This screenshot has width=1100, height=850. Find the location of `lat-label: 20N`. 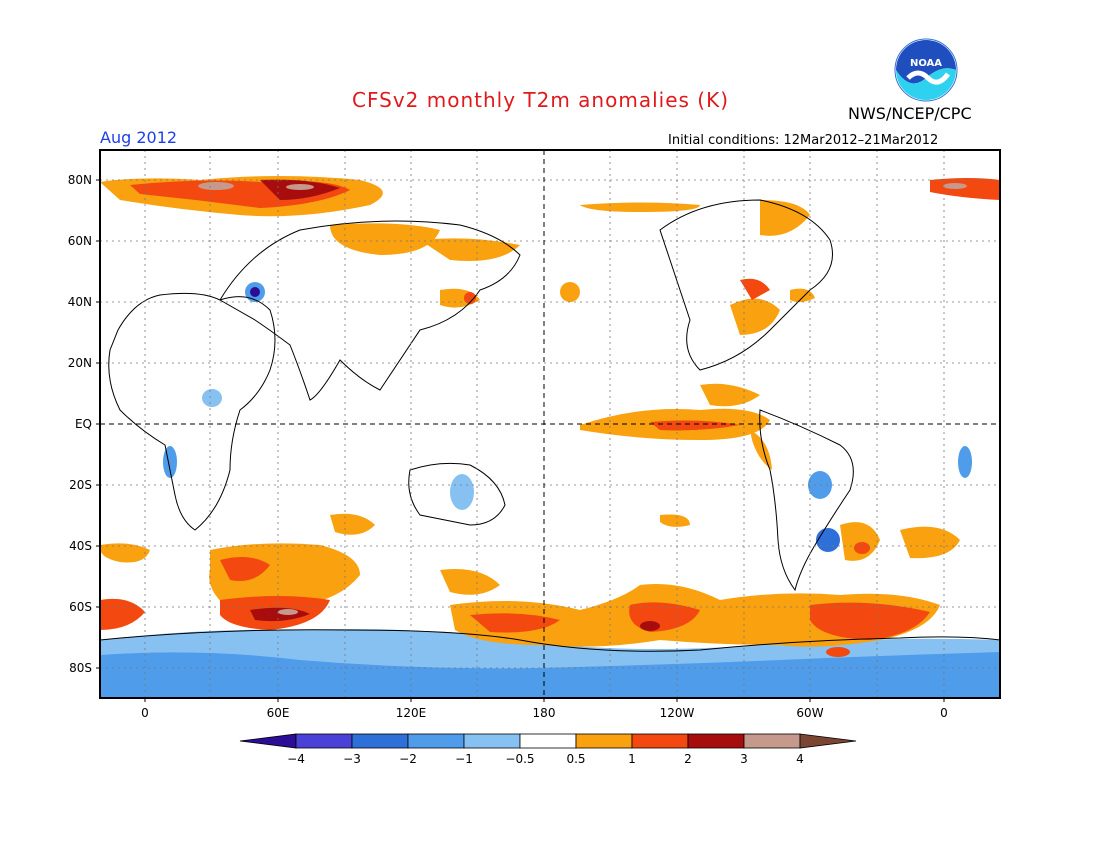

lat-label: 20N is located at coordinates (80, 363).